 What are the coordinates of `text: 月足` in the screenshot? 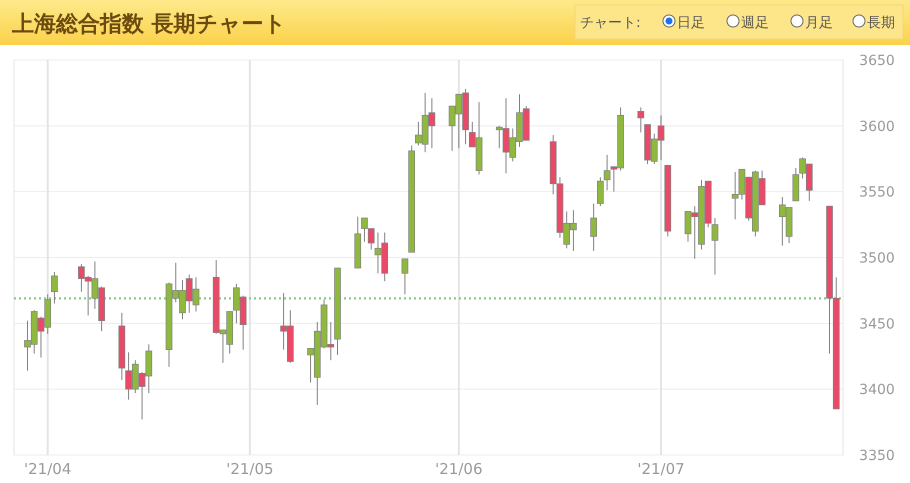 It's located at (819, 23).